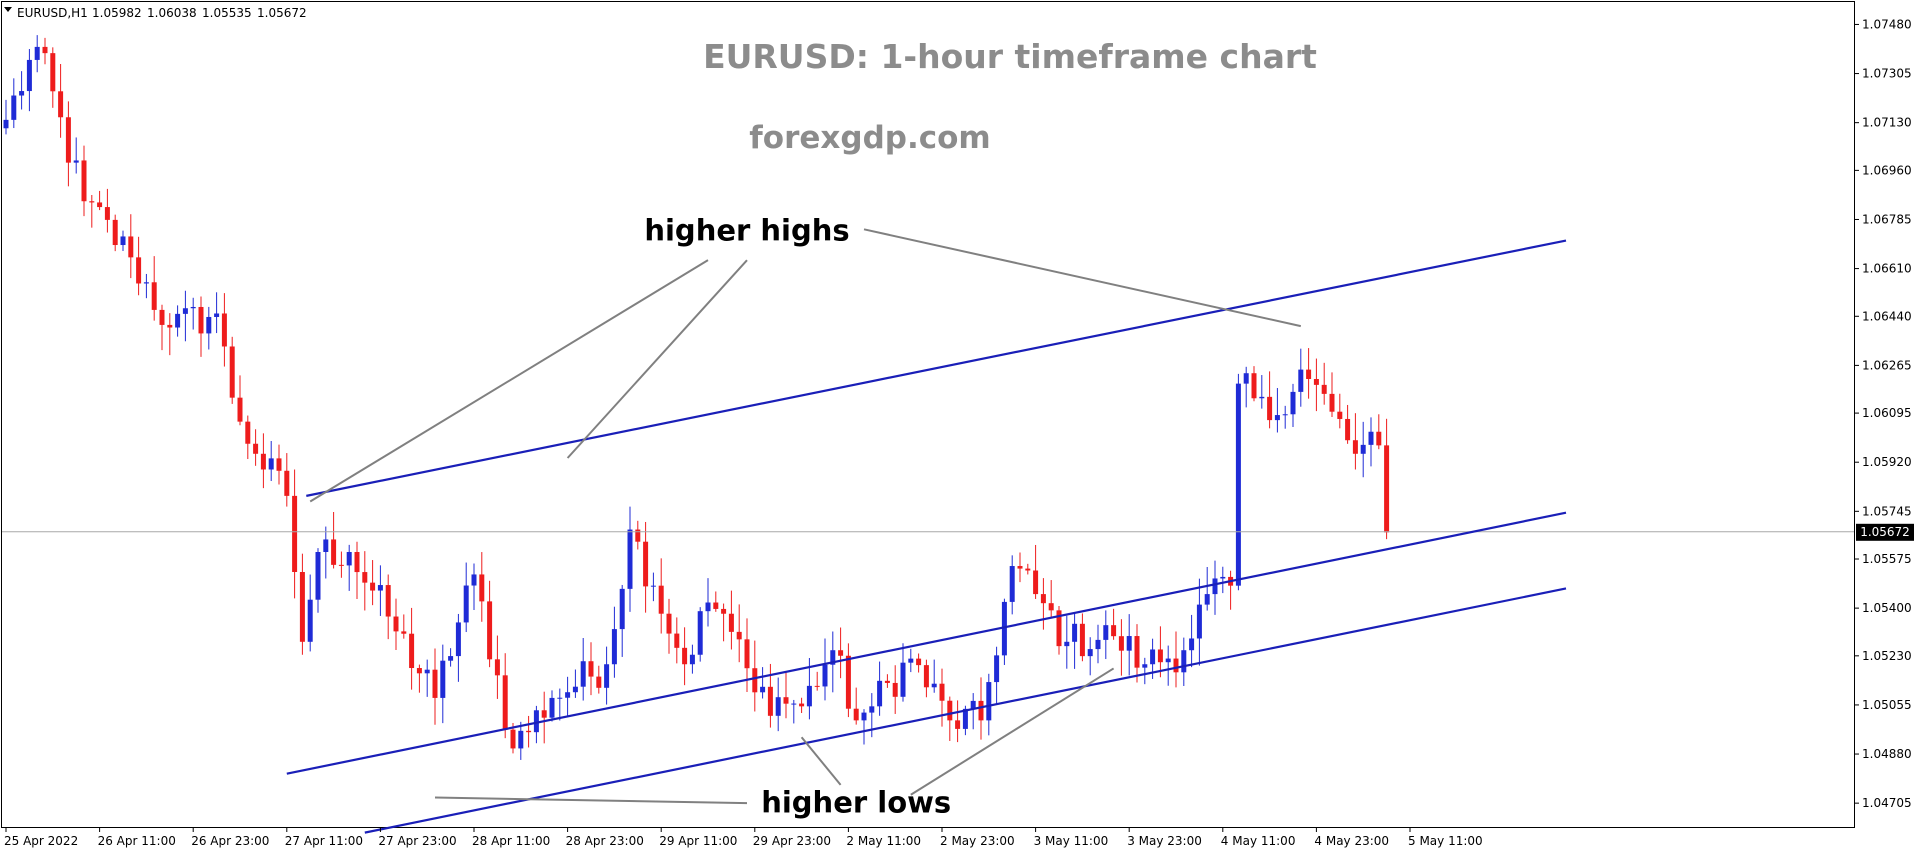  I want to click on annotation-label: higher lows, so click(856, 803).